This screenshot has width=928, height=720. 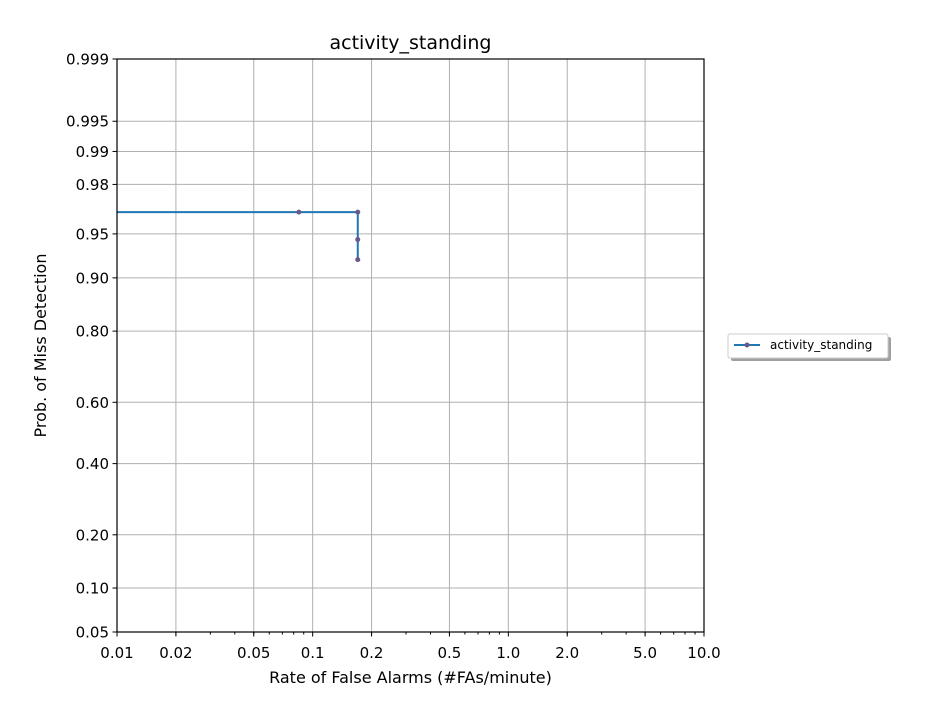 I want to click on y-tick-label: 0.90, so click(x=92, y=278).